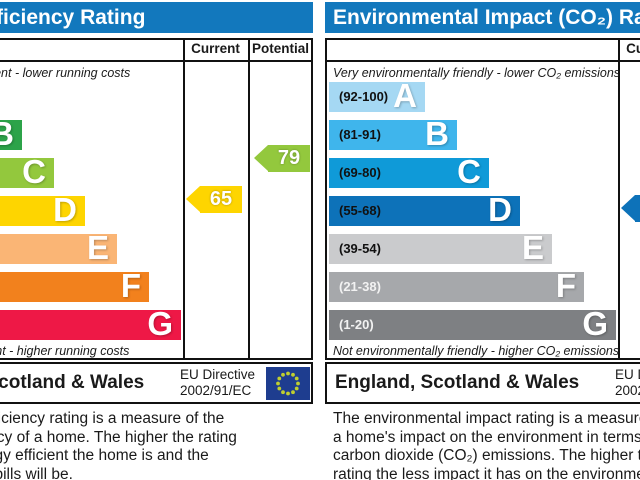 This screenshot has width=640, height=480. I want to click on energy-current-header: Current, so click(215, 48).